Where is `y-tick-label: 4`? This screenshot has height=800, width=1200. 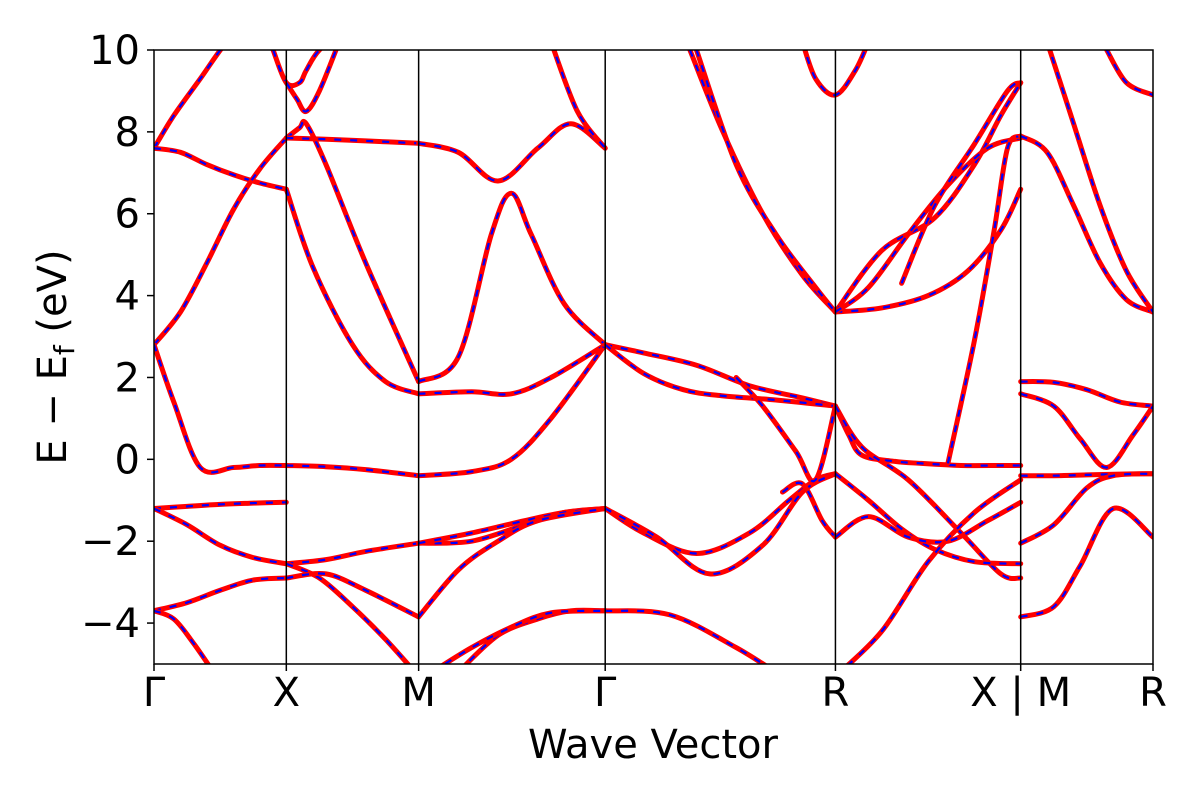
y-tick-label: 4 is located at coordinates (127, 297).